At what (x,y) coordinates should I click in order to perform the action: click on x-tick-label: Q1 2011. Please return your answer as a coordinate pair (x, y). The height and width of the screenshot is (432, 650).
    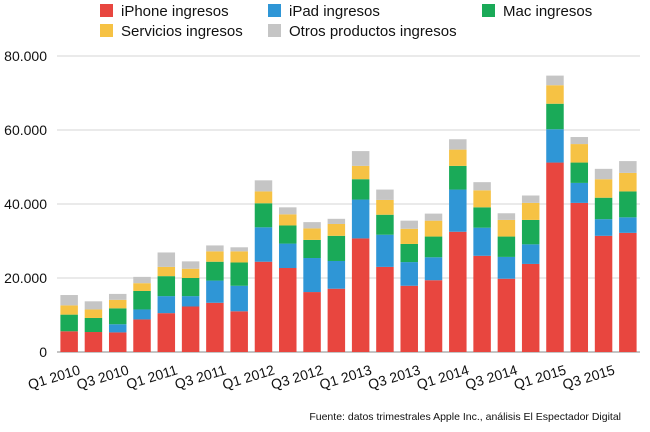
    Looking at the image, I should click on (151, 377).